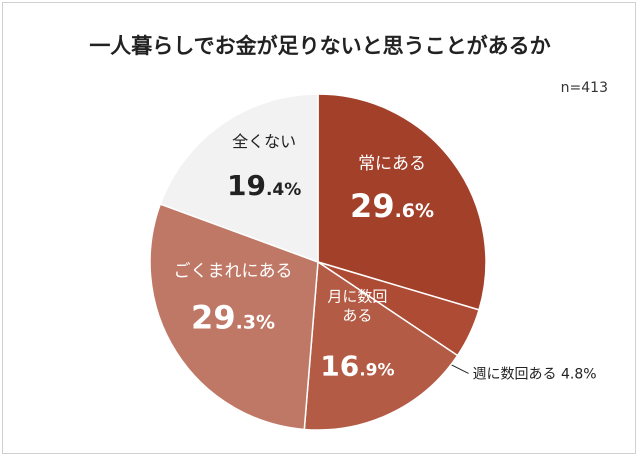 This screenshot has height=458, width=640. What do you see at coordinates (535, 374) in the screenshot?
I see `slice-label-2: 週に数回ある 4.8%` at bounding box center [535, 374].